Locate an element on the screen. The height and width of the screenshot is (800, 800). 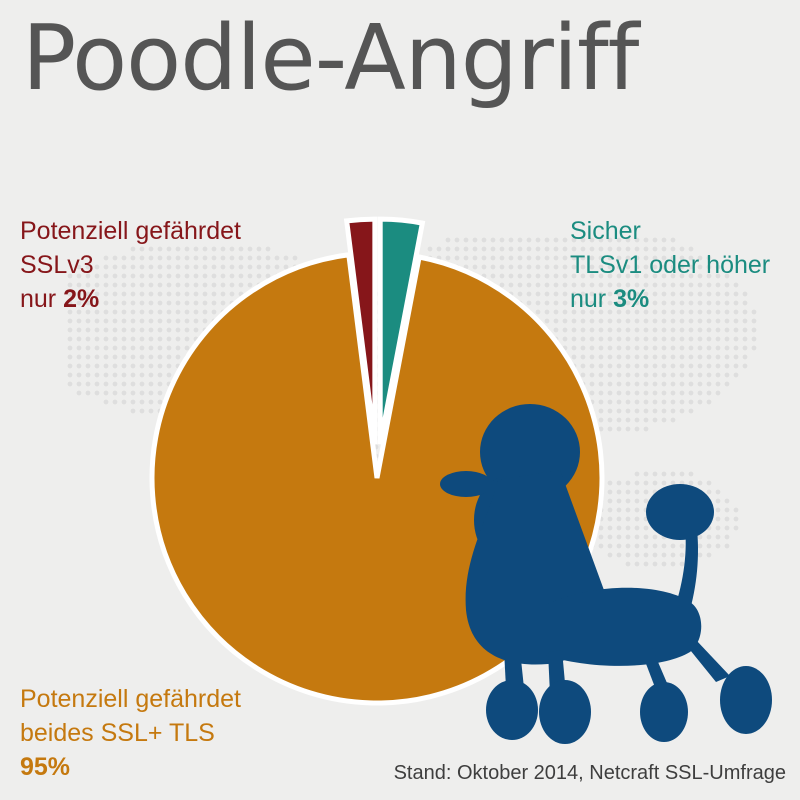
ssl-only-share: nur 2% is located at coordinates (130, 299).